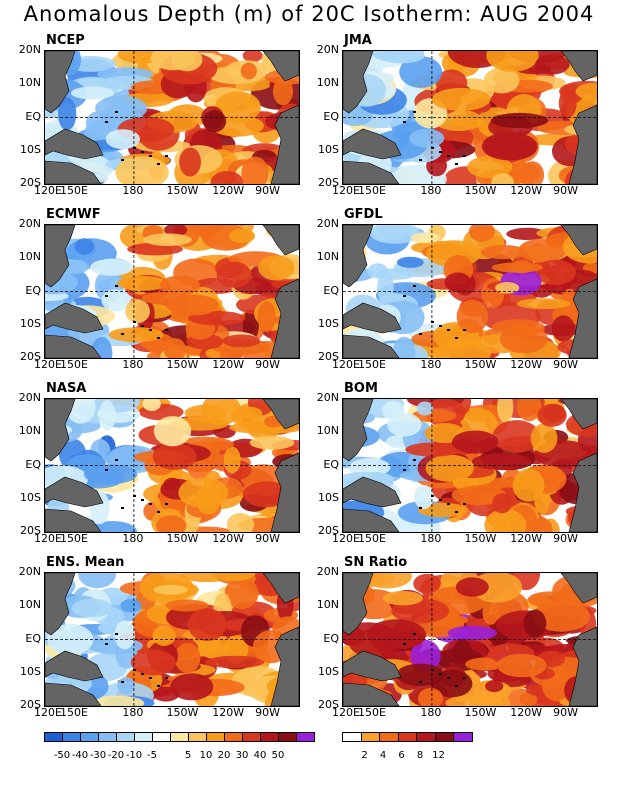 The width and height of the screenshot is (618, 800). I want to click on panel-title: ECMWF, so click(73, 214).